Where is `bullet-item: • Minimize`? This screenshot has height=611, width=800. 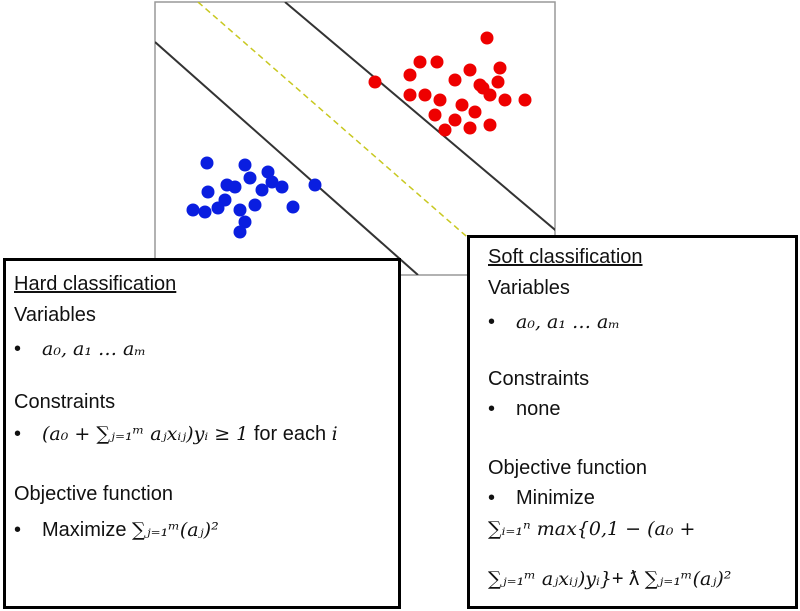
bullet-item: • Minimize is located at coordinates (541, 498).